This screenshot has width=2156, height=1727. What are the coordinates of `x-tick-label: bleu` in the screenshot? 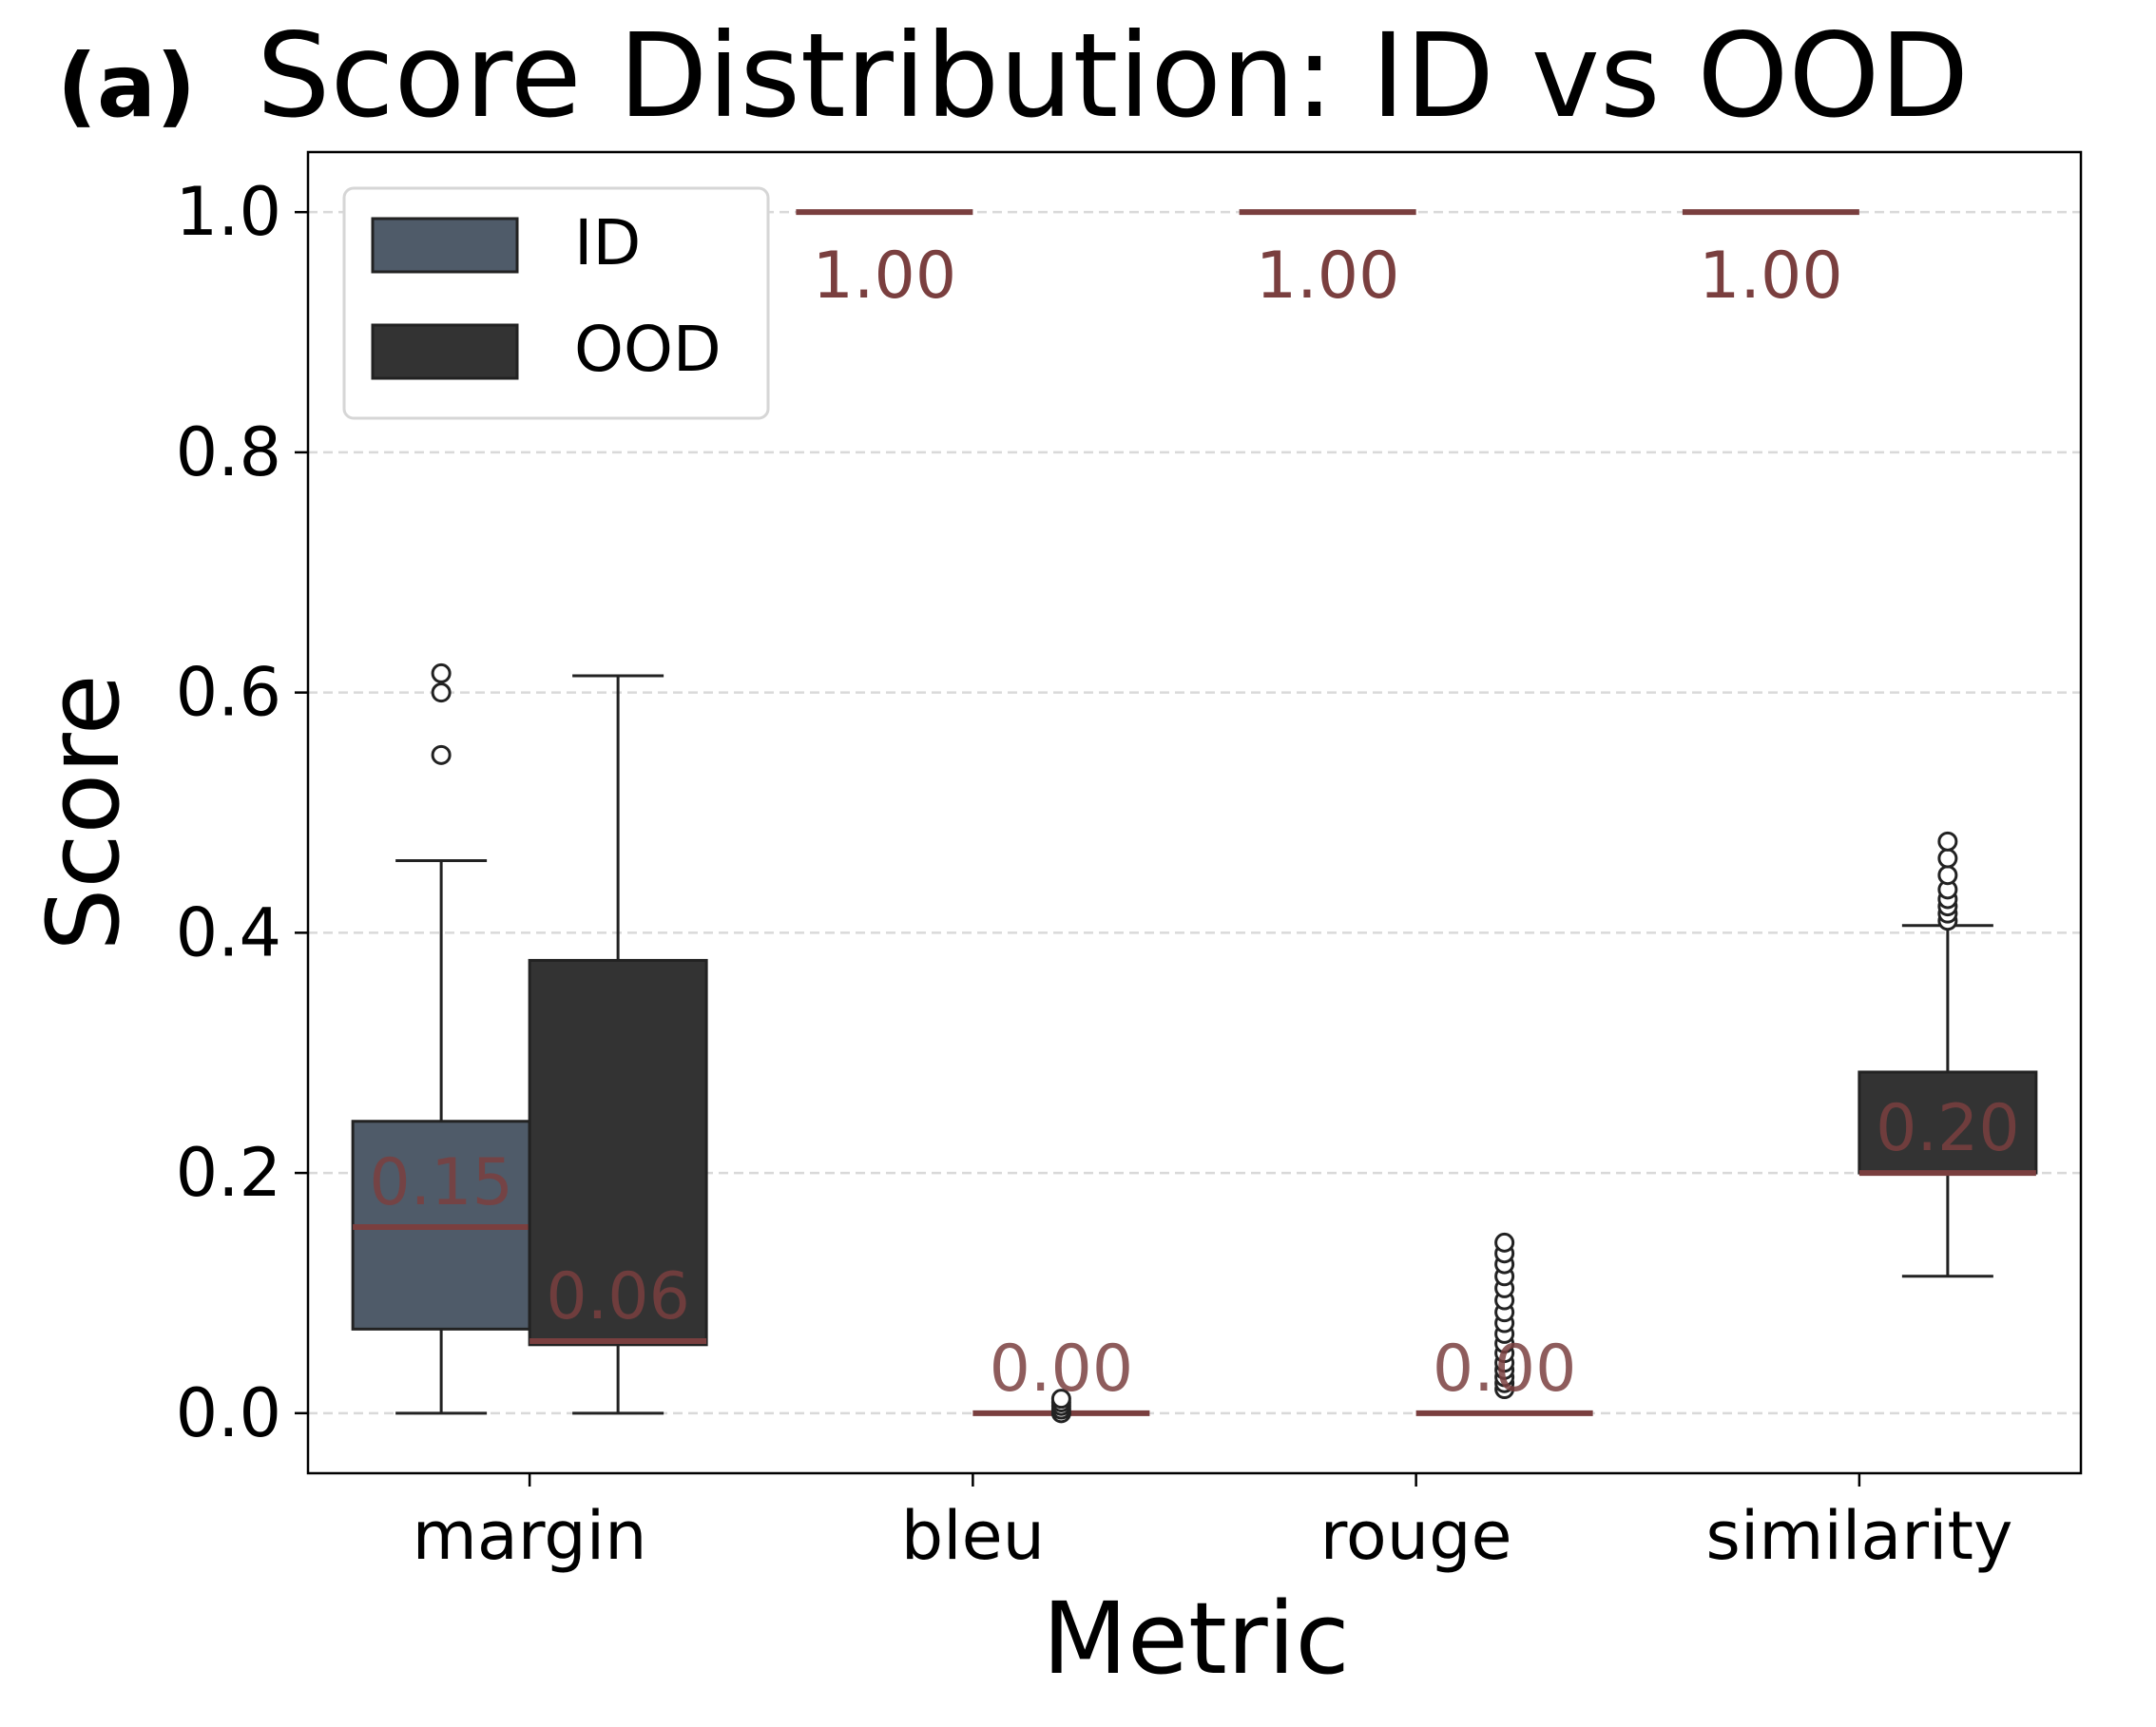 It's located at (973, 1536).